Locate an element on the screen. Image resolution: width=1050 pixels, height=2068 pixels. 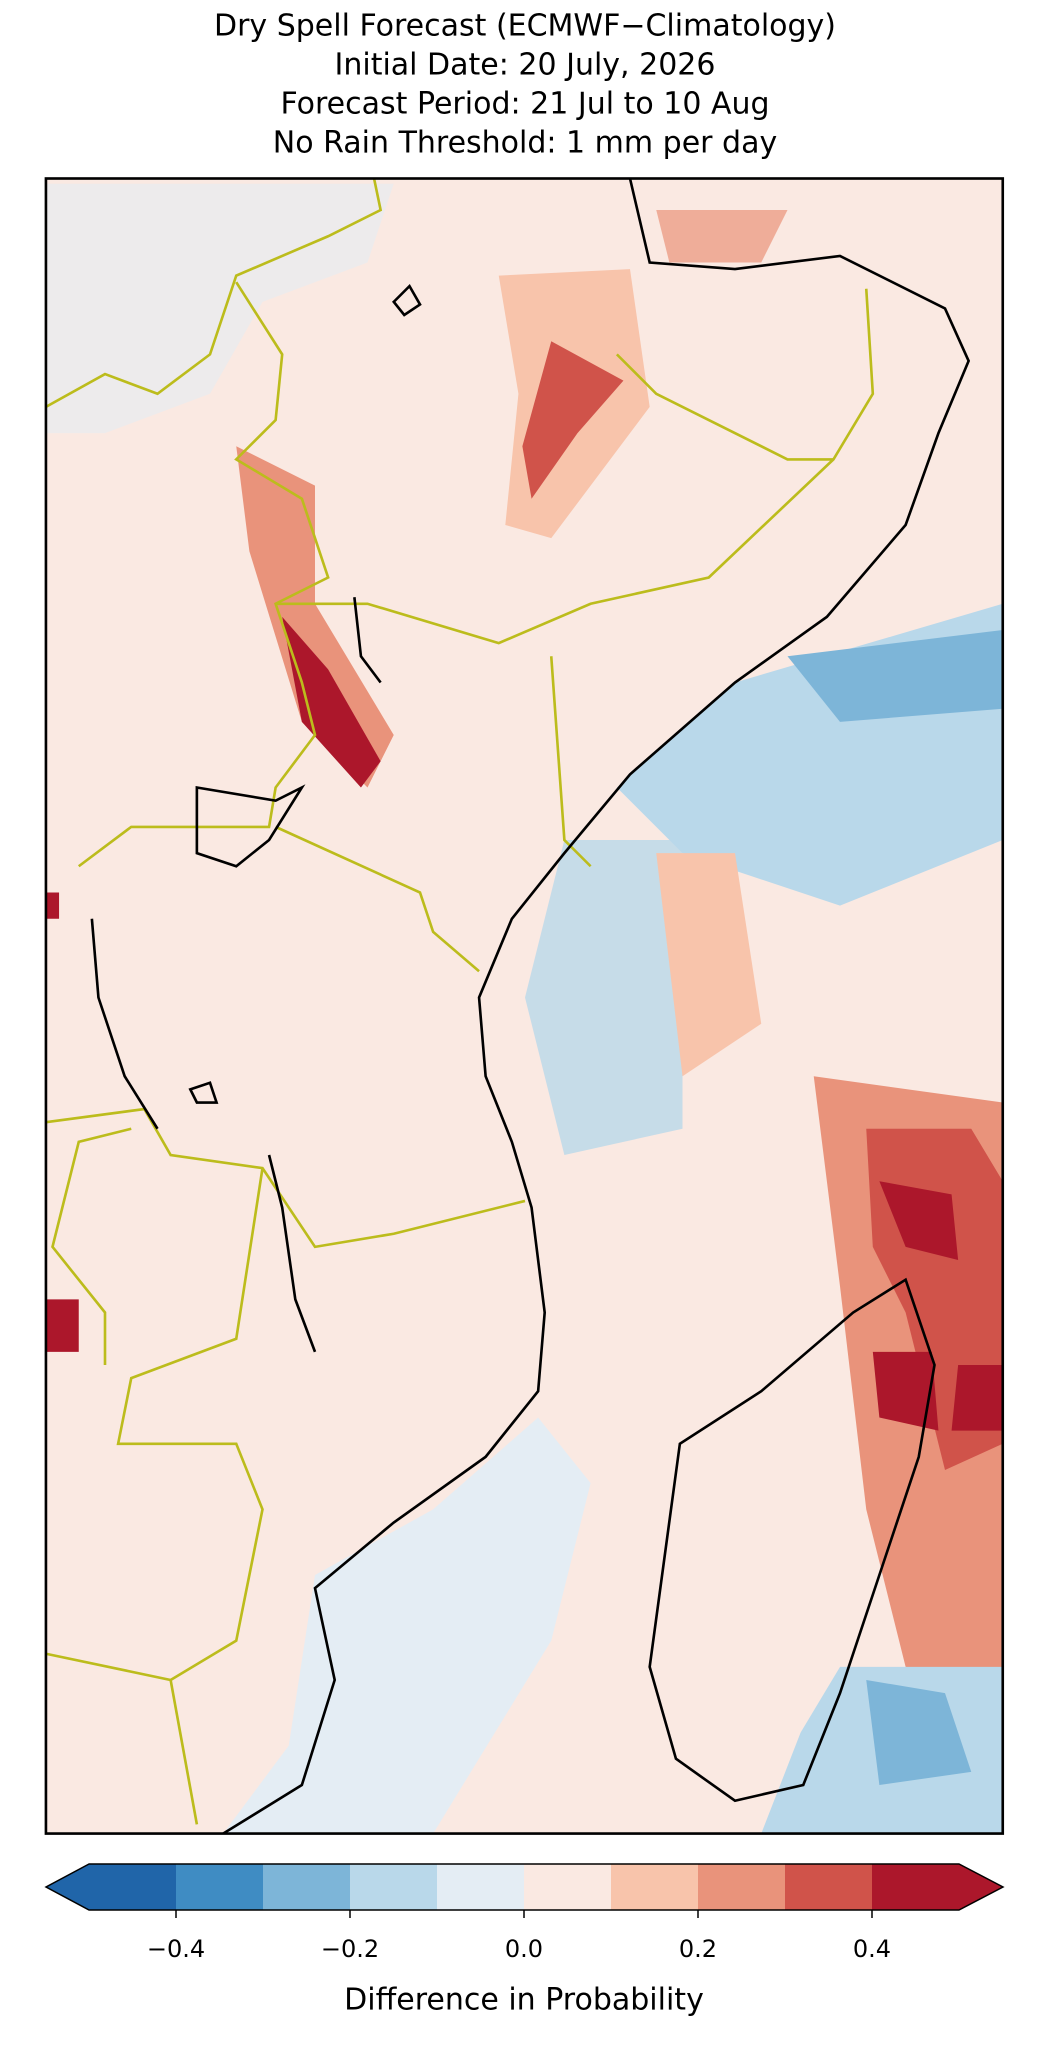
colorbar-extend-max is located at coordinates (981, 1887).